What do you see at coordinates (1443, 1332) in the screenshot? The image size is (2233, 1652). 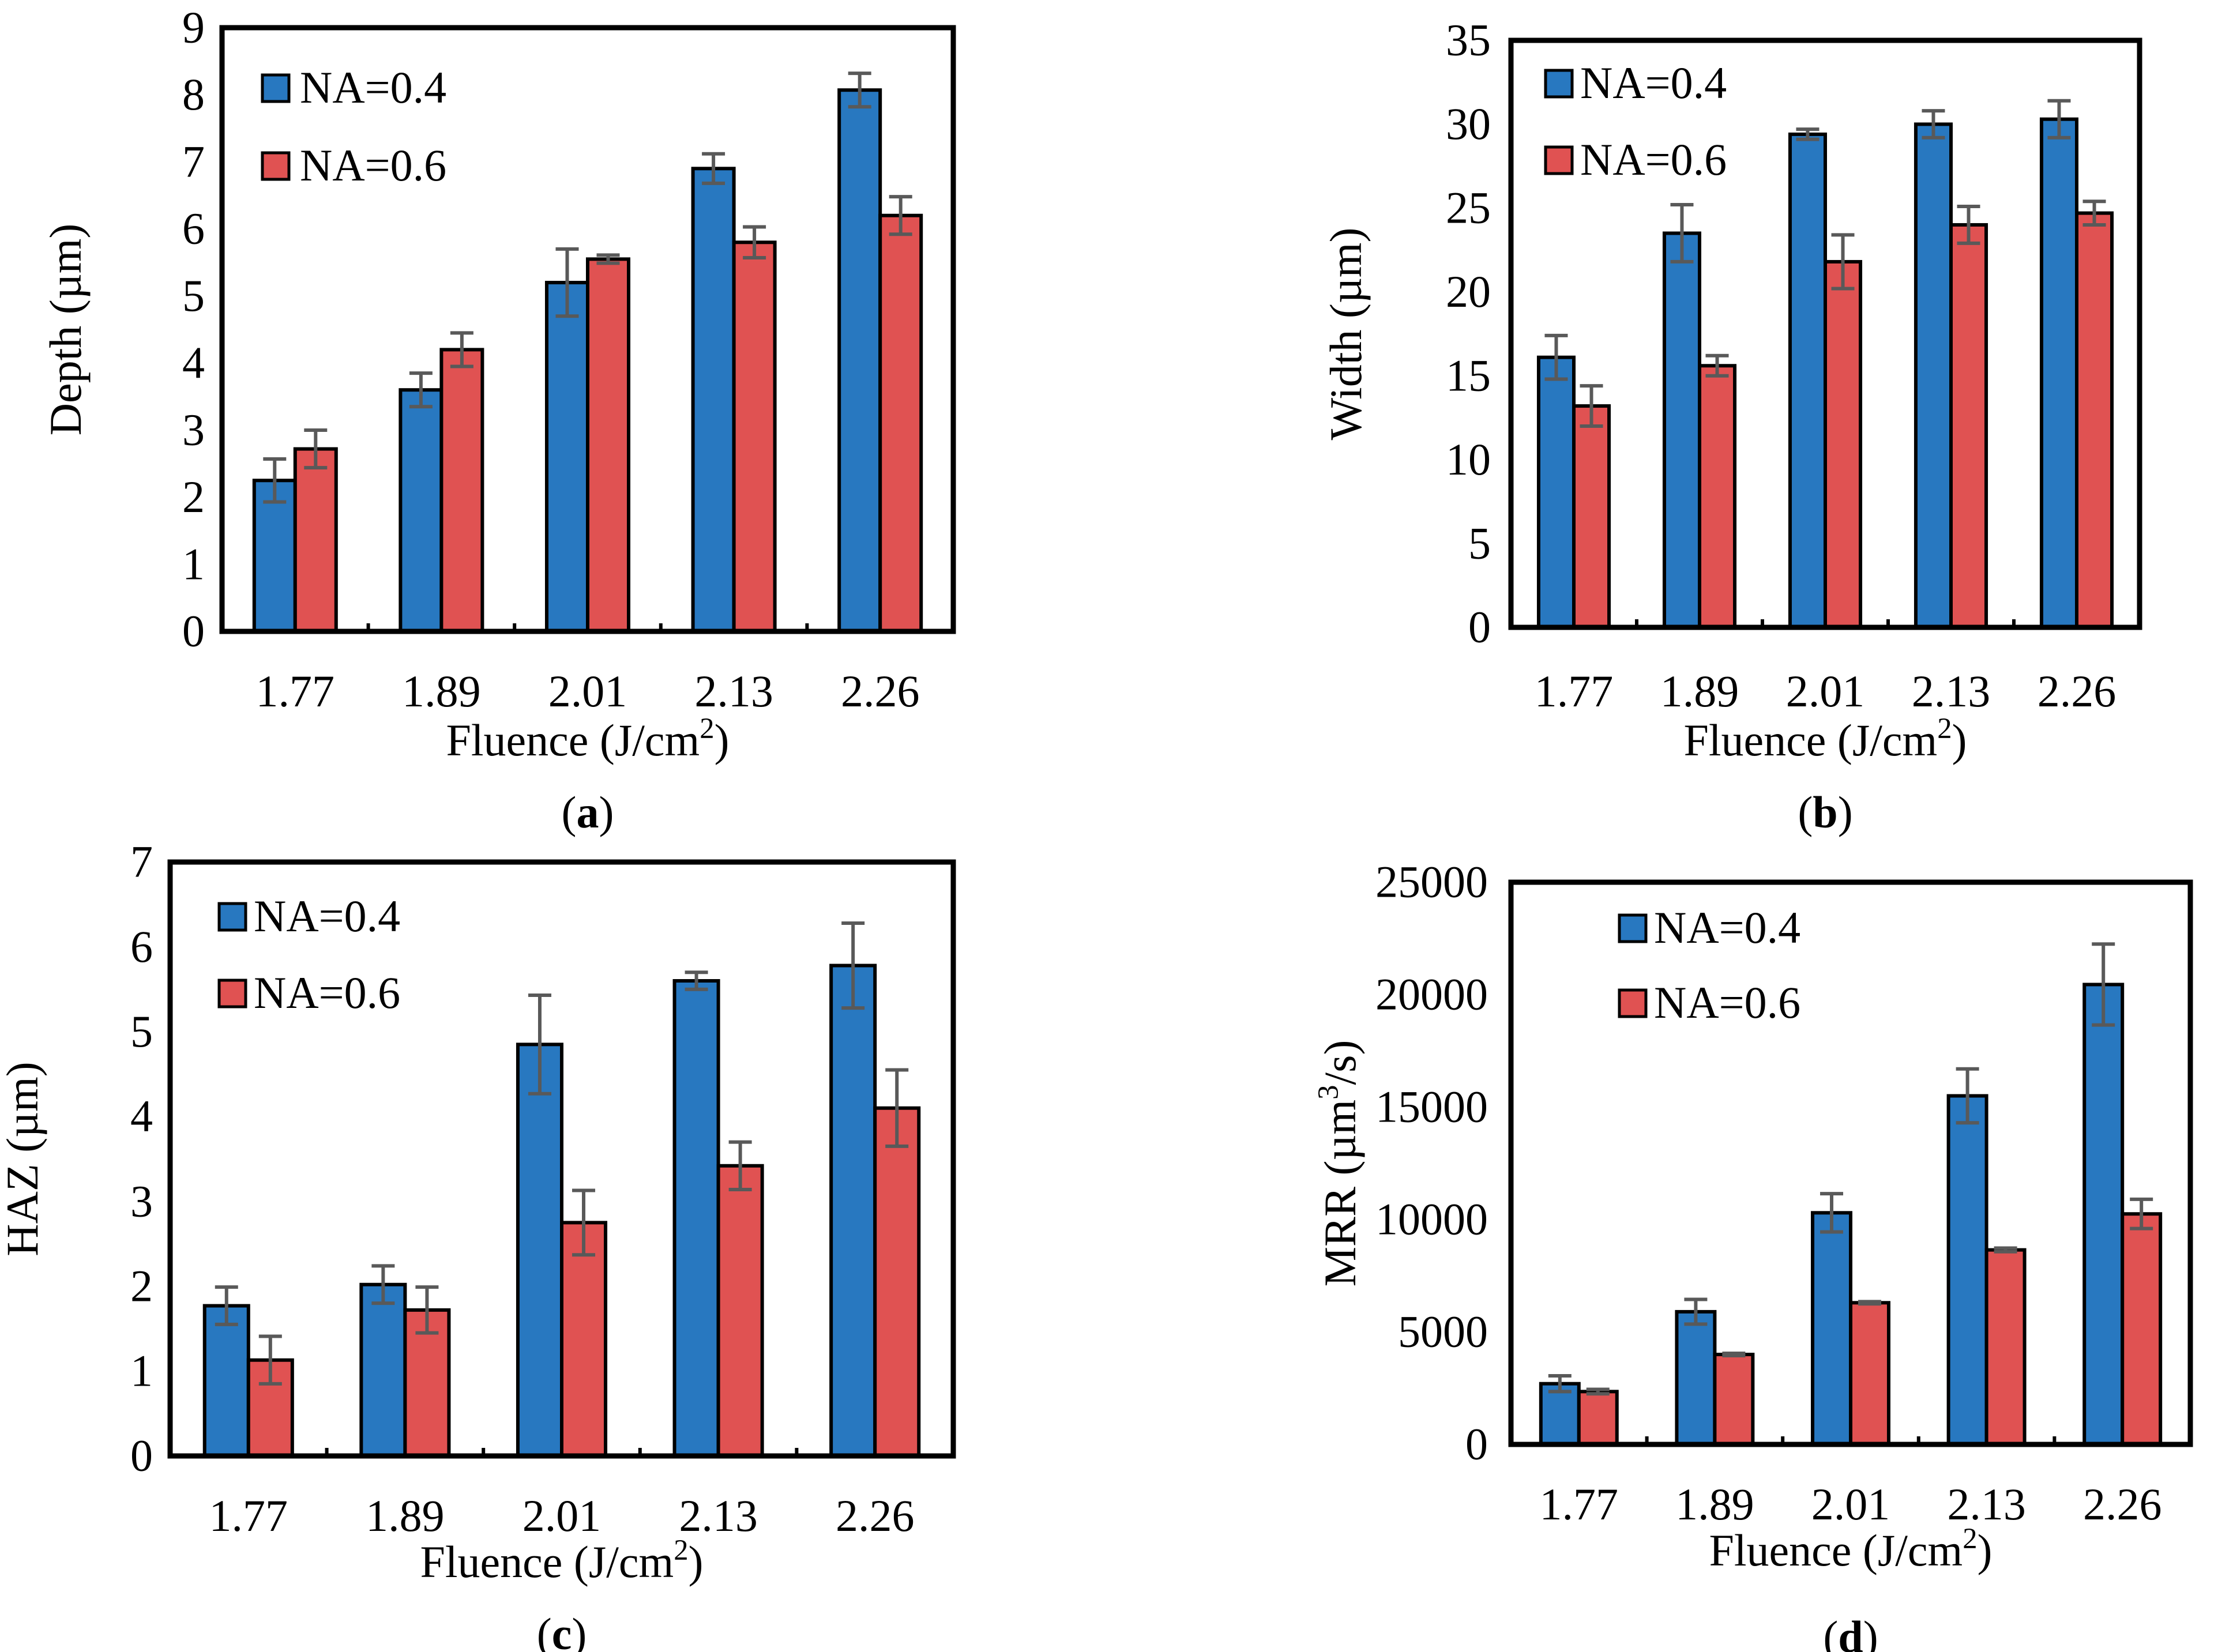 I see `y-tick-label: 5000` at bounding box center [1443, 1332].